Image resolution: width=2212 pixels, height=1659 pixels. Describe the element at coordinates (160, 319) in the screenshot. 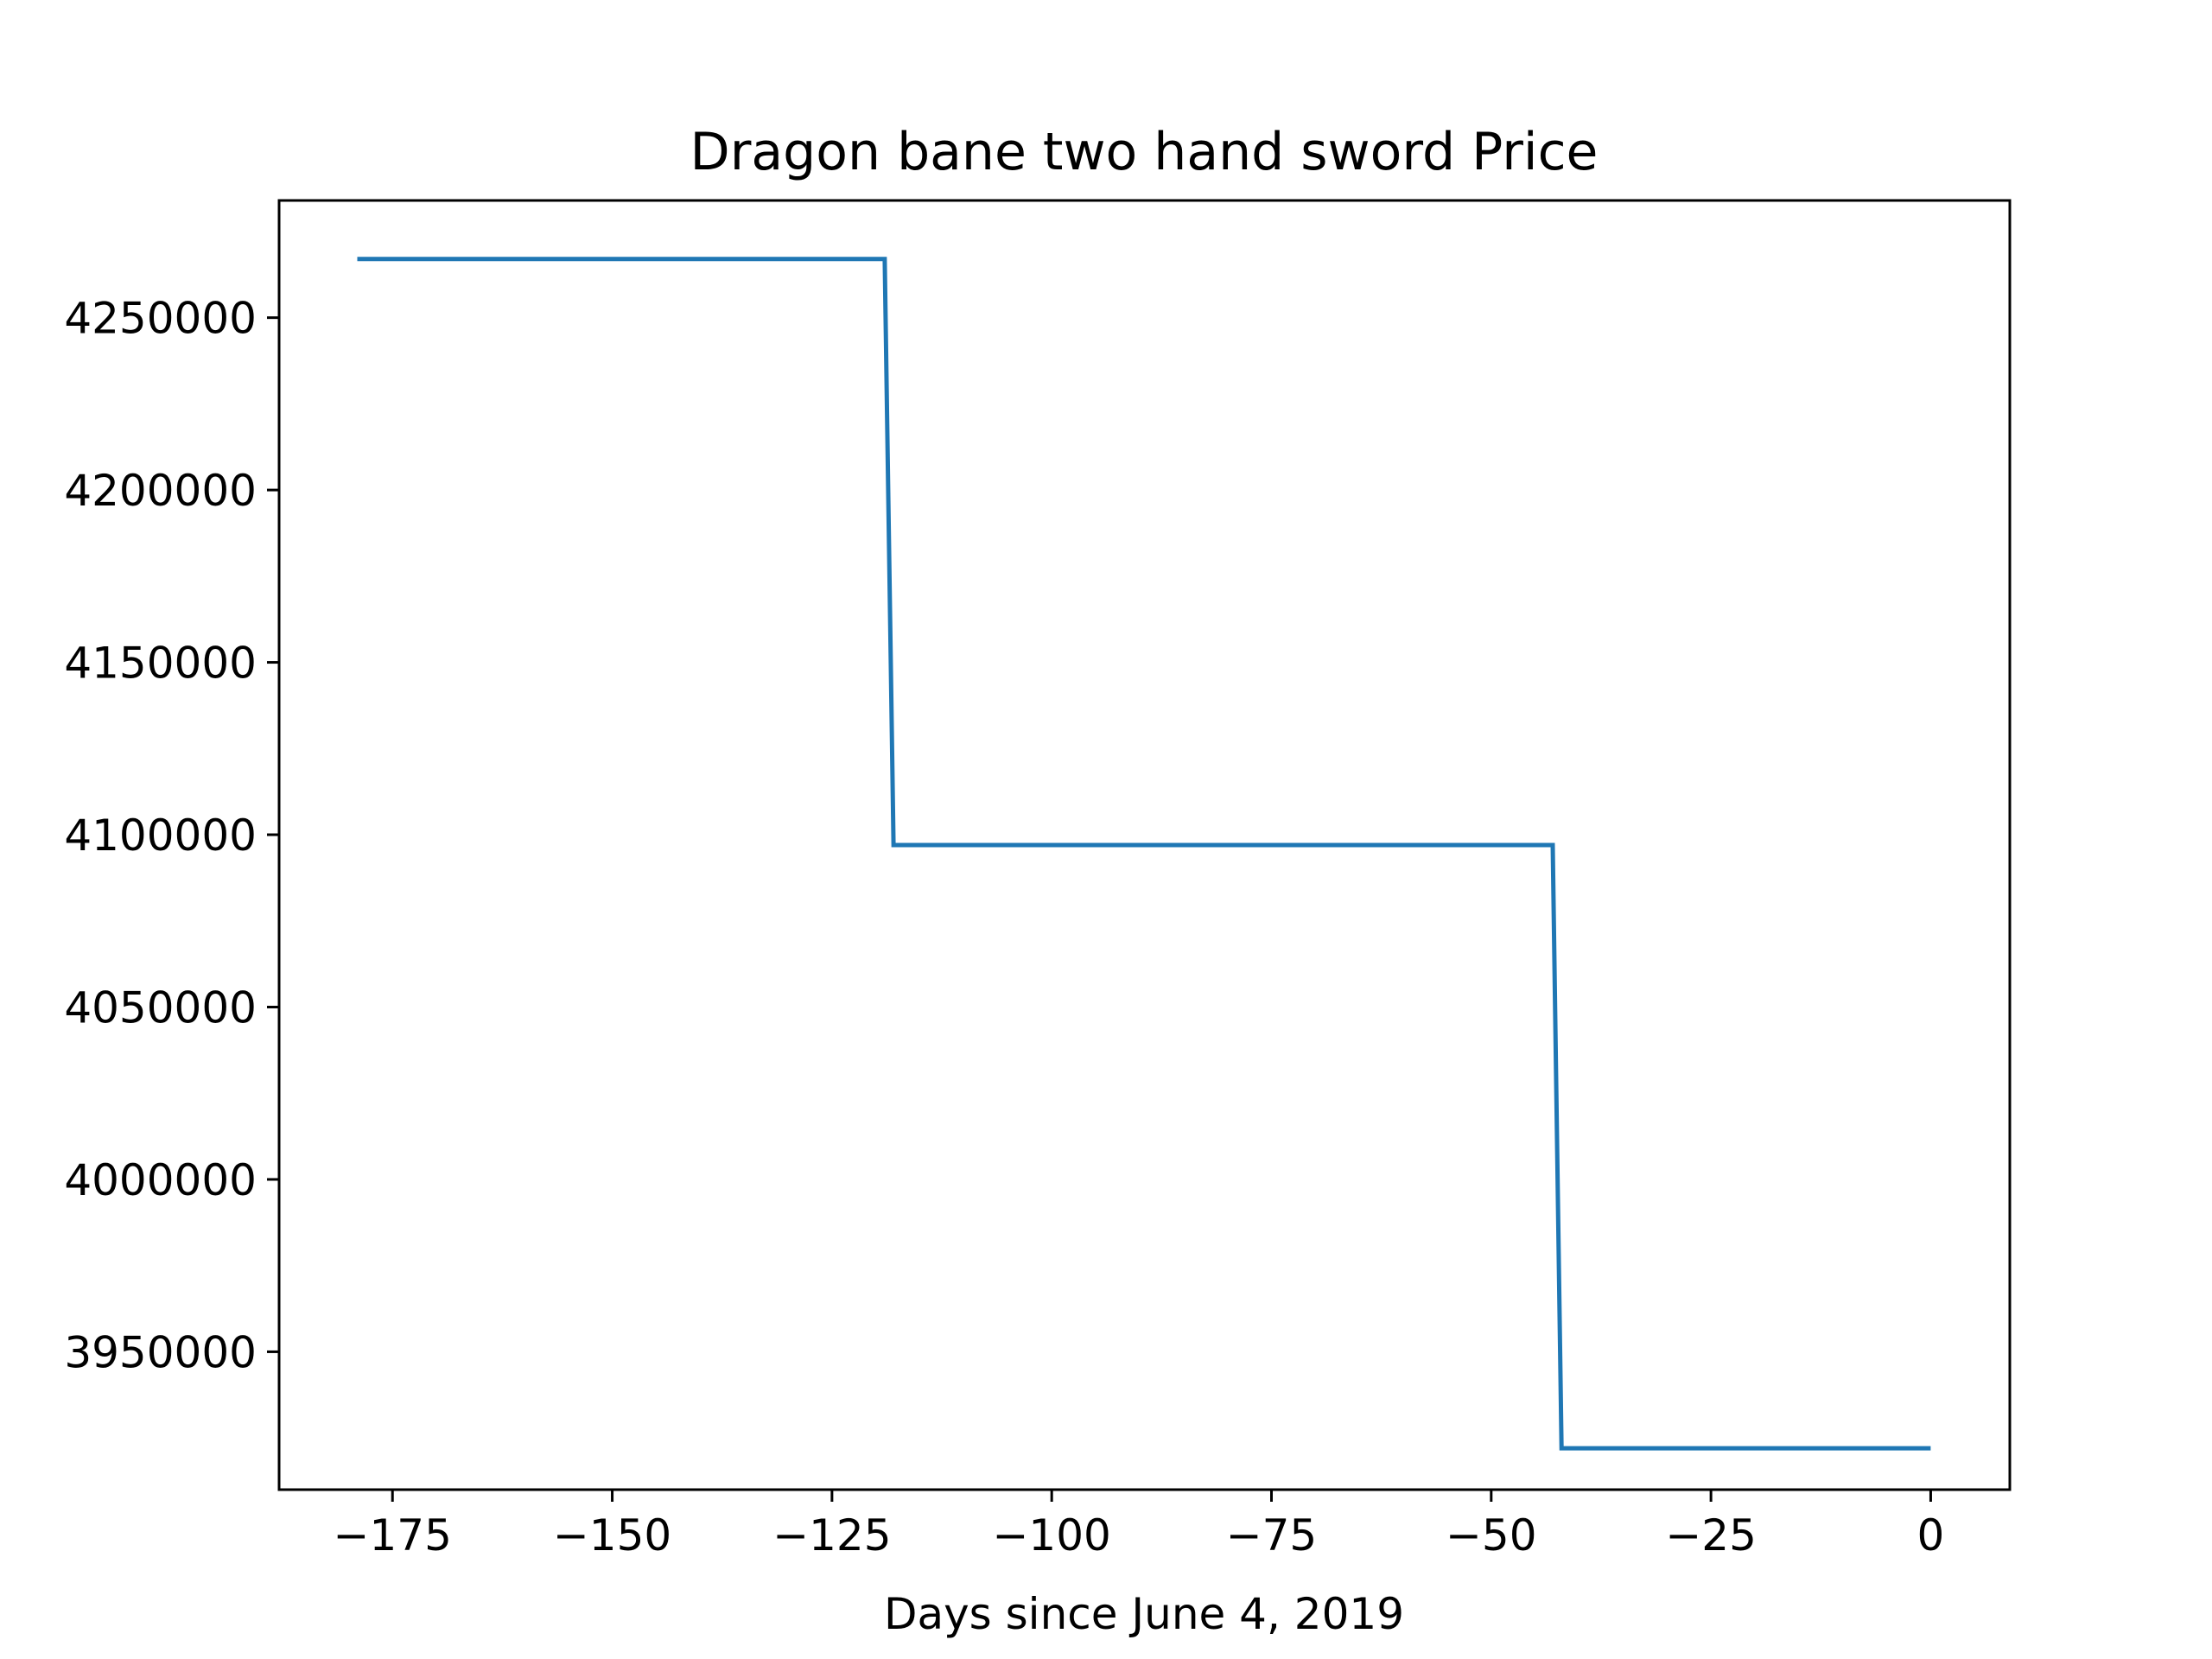

I see `y-tick-label: 4250000` at that location.